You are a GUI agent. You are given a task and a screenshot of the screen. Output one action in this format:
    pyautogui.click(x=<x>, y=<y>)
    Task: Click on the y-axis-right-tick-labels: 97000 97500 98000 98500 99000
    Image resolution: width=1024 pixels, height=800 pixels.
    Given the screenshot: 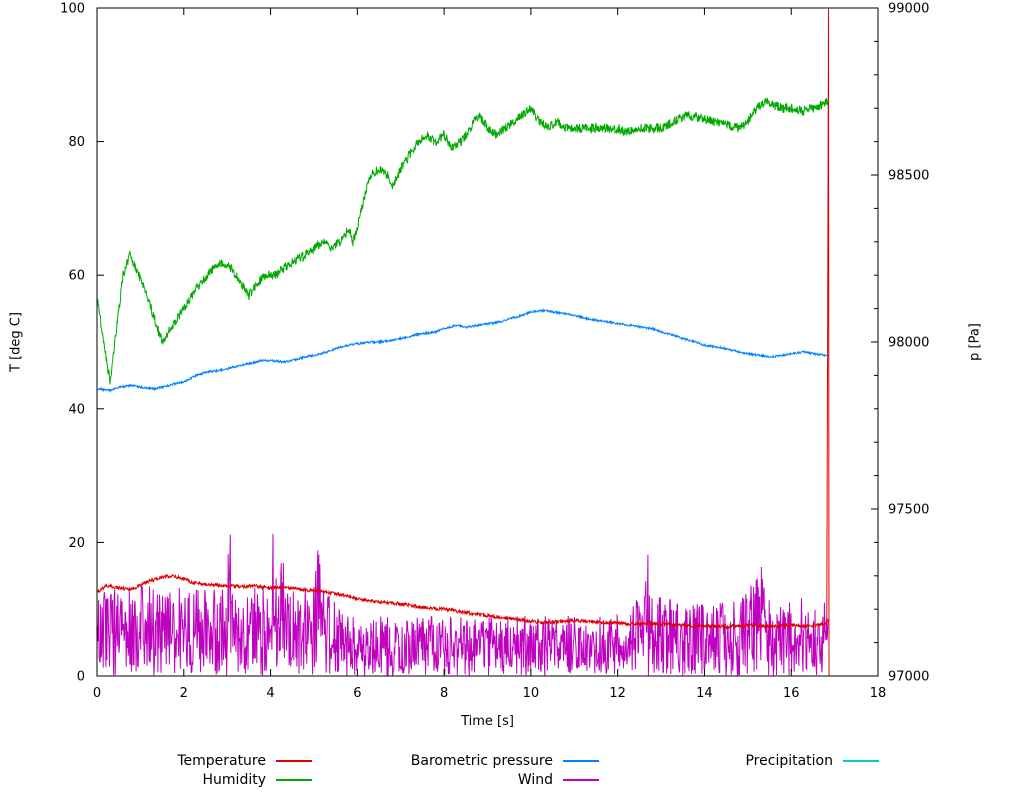 What is the action you would take?
    pyautogui.click(x=908, y=343)
    